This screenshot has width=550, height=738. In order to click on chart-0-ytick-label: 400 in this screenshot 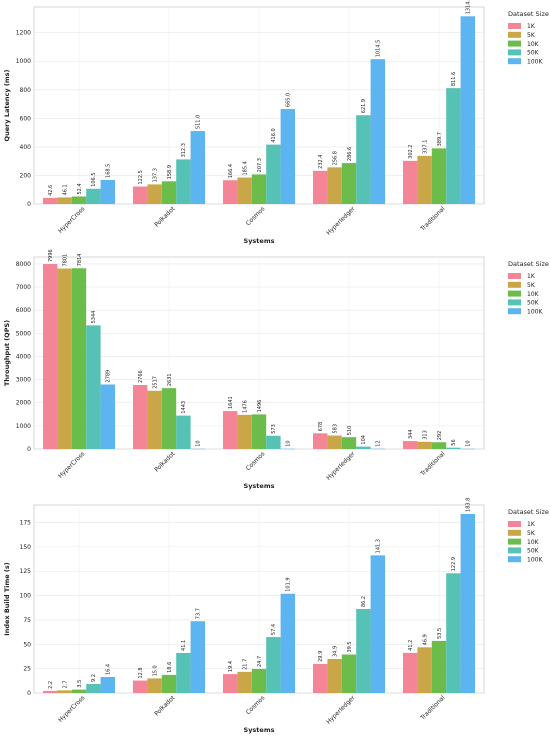, I will do `click(26, 147)`.